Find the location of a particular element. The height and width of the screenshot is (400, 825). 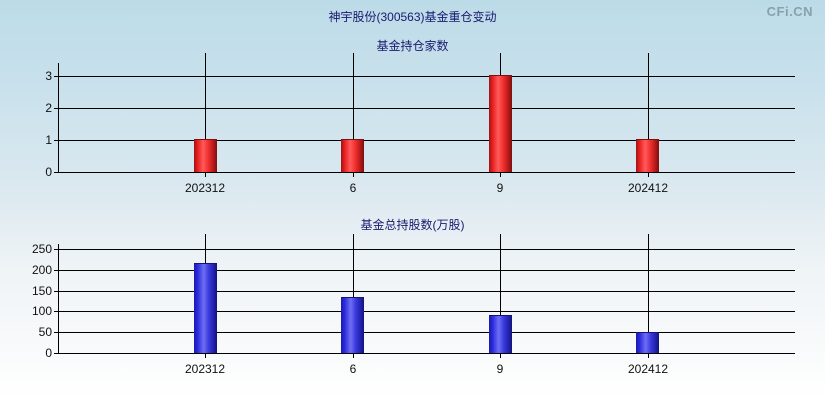

chart-1-title: 基金持仓家数 is located at coordinates (412, 46).